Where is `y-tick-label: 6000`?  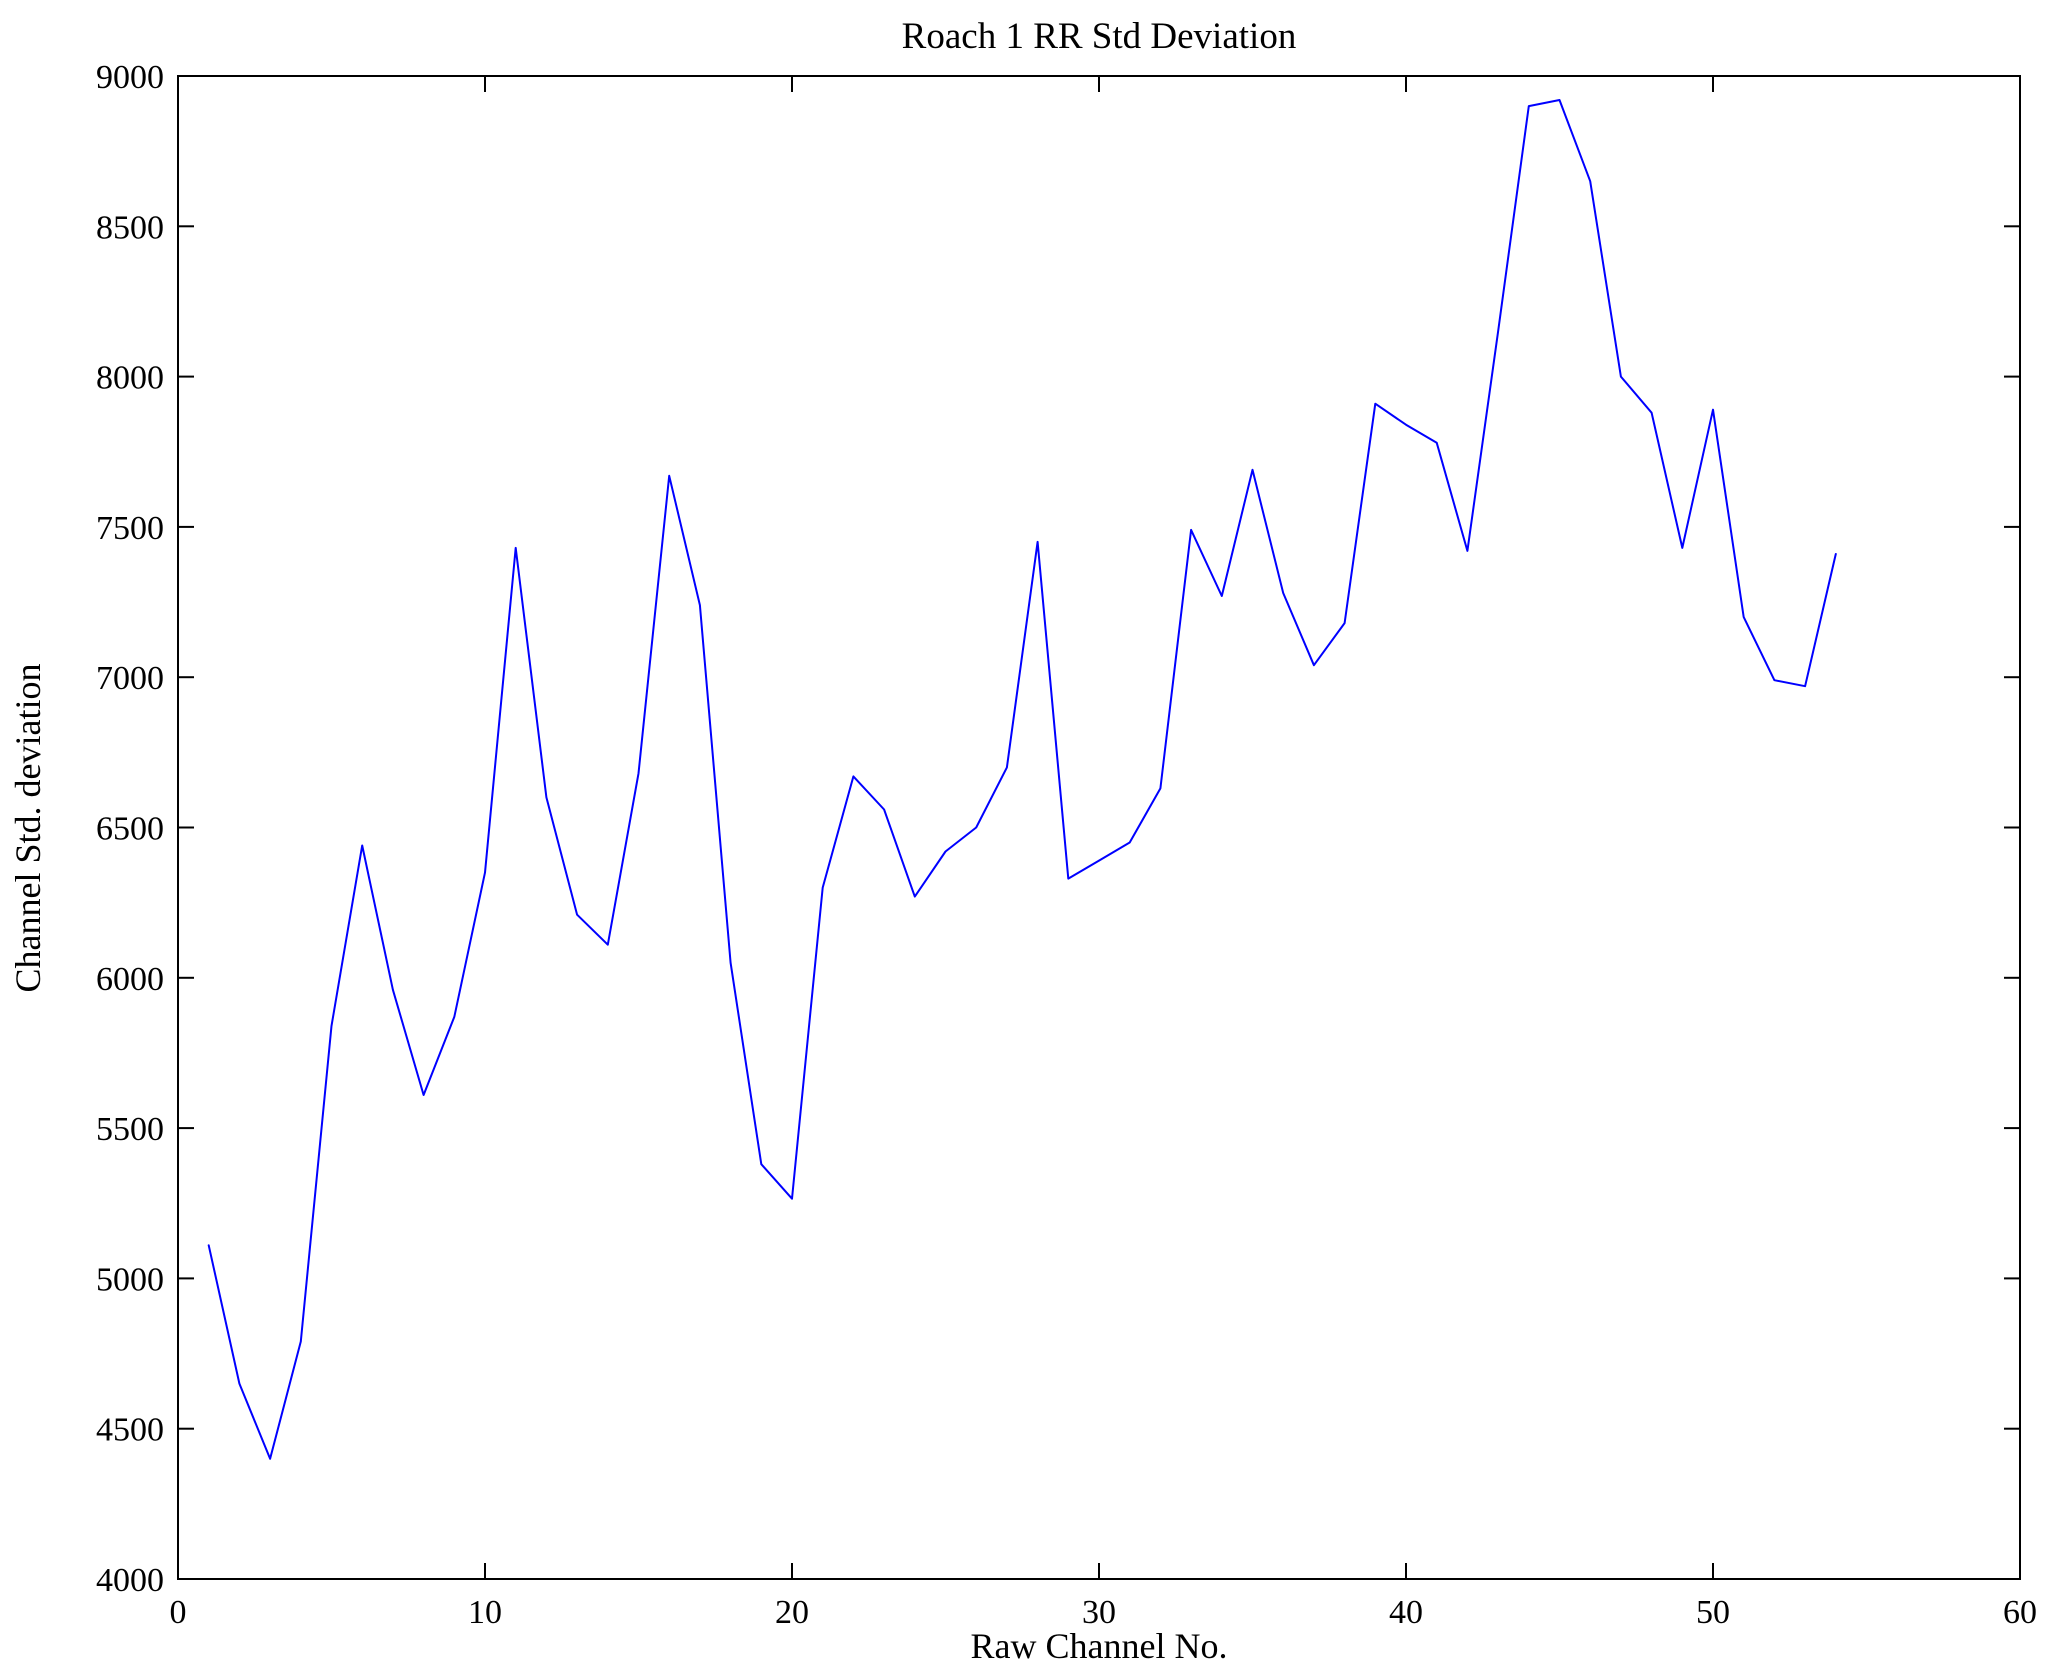
y-tick-label: 6000 is located at coordinates (130, 979).